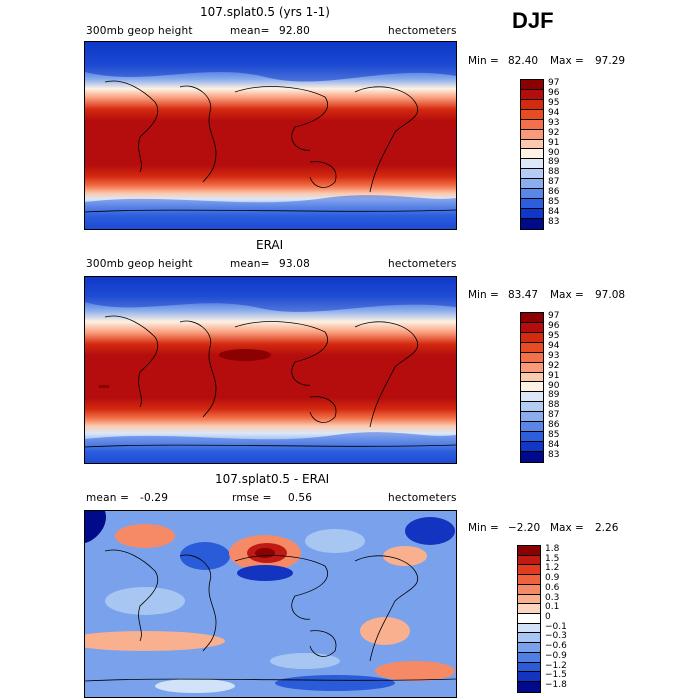 The height and width of the screenshot is (700, 700). What do you see at coordinates (108, 498) in the screenshot?
I see `panel3-mean-label: mean =` at bounding box center [108, 498].